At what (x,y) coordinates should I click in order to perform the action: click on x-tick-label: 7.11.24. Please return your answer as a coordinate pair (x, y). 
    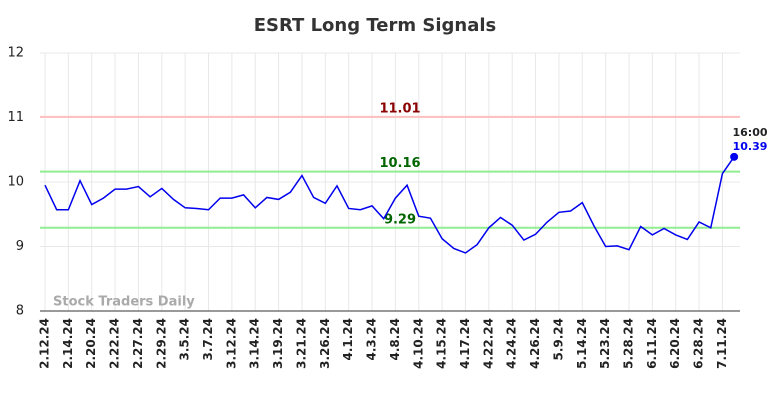
    Looking at the image, I should click on (722, 343).